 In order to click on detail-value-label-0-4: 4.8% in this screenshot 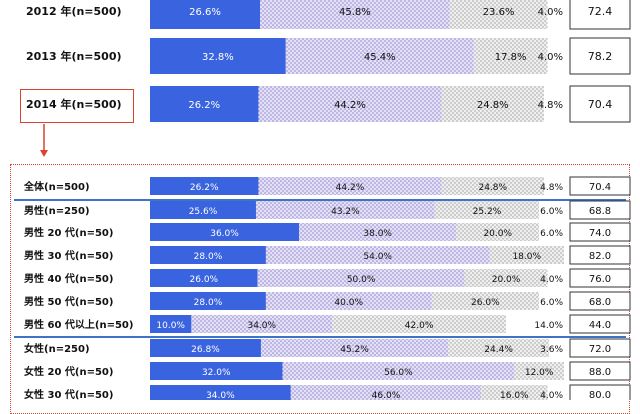, I will do `click(551, 188)`.